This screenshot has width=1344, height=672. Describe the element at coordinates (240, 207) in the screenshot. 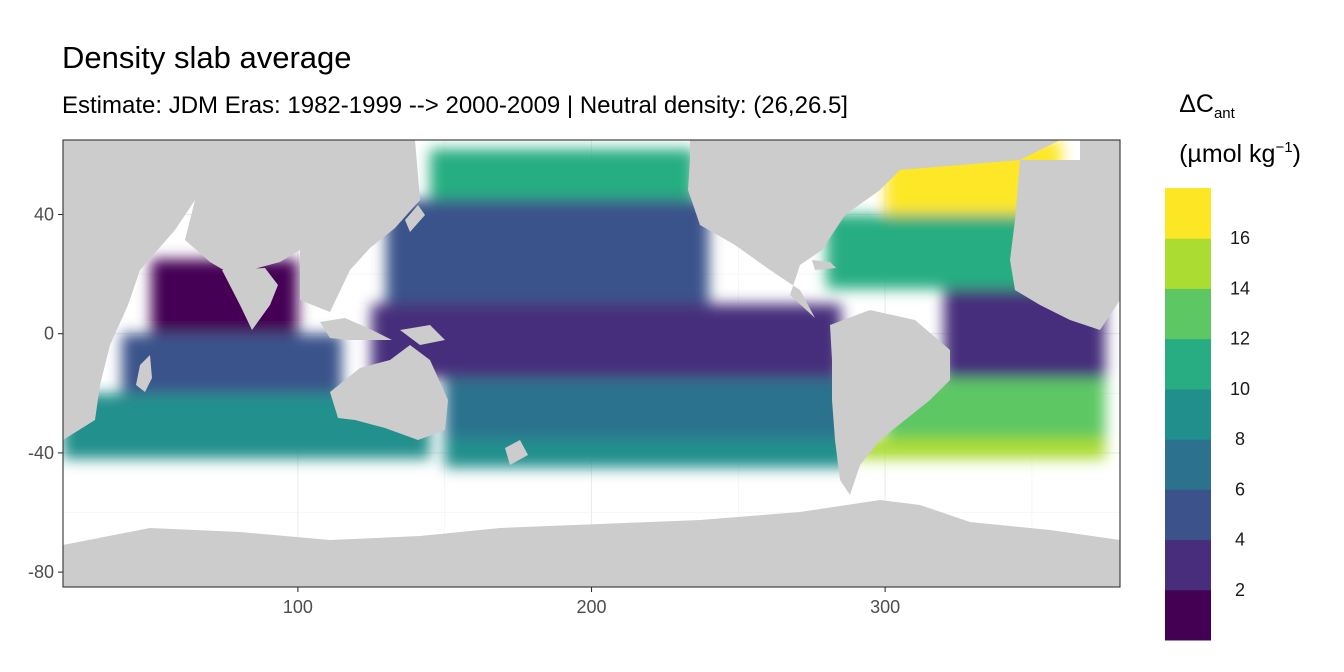

I see `land-arabia` at that location.